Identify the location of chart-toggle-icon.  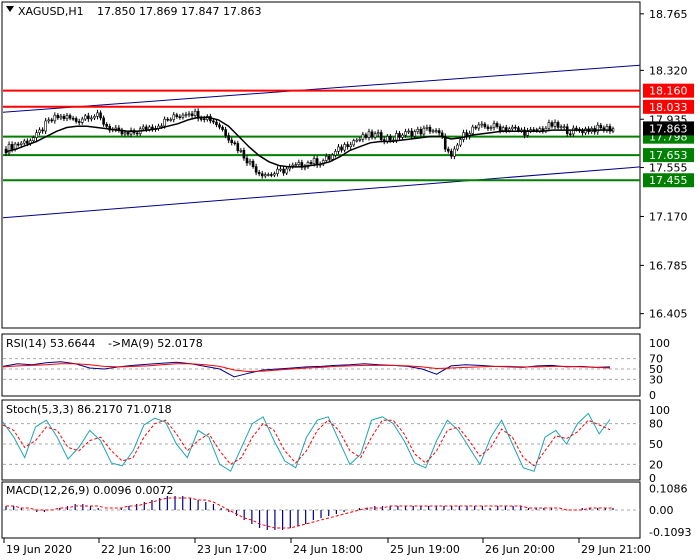
(10, 9).